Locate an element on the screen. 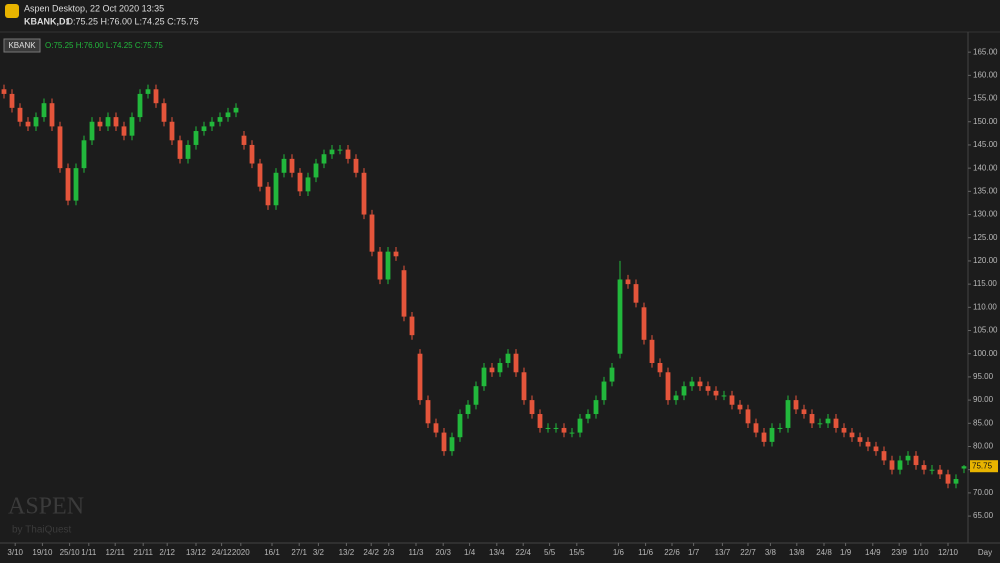 This screenshot has width=1000, height=563. y-tick-label: 80.00 is located at coordinates (983, 446).